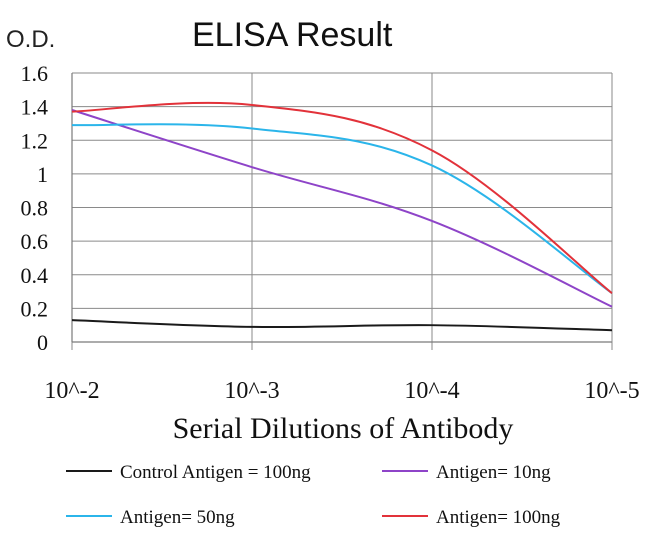  Describe the element at coordinates (177, 517) in the screenshot. I see `legend-label: Antigen= 50ng` at that location.